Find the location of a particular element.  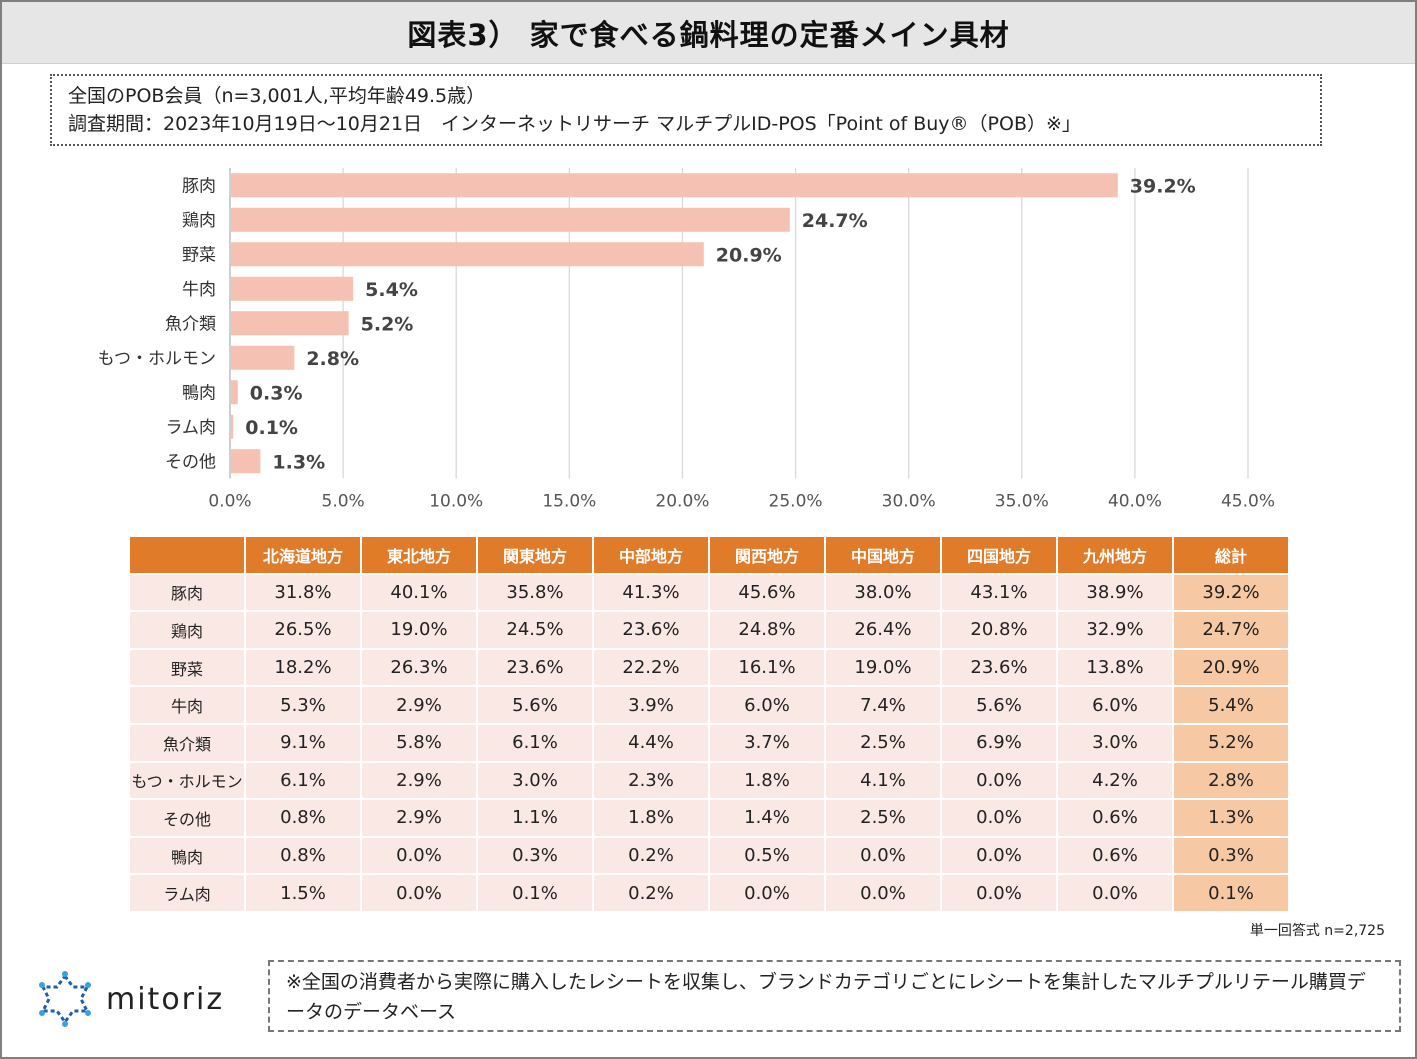

table-cell: 18.2% is located at coordinates (303, 667).